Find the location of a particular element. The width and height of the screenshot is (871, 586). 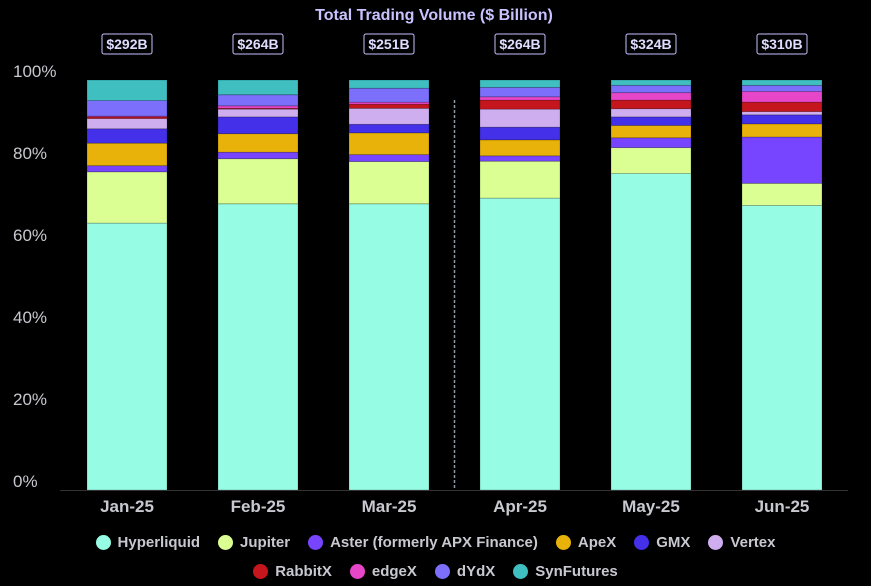

legend-item: GMX is located at coordinates (662, 542).